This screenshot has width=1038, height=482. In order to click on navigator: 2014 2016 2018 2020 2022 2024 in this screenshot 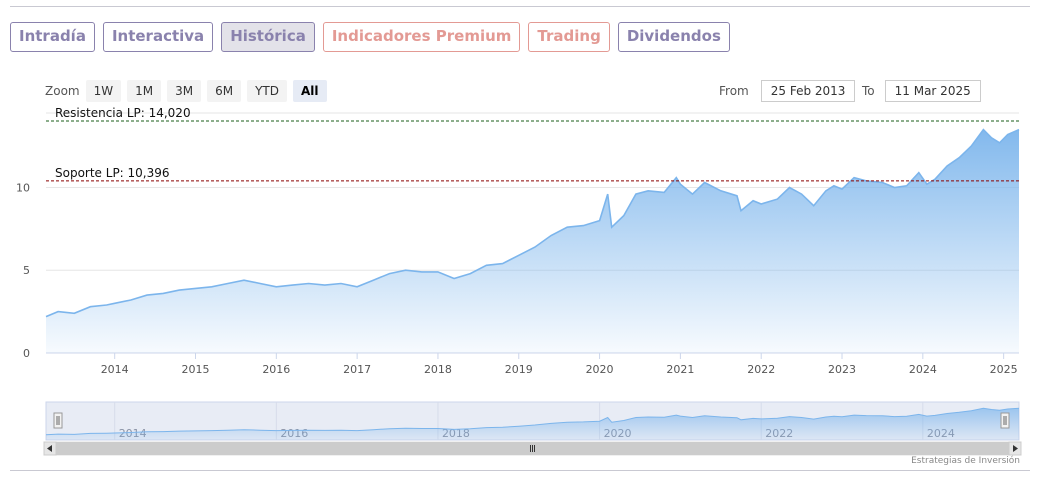, I will do `click(532, 428)`.